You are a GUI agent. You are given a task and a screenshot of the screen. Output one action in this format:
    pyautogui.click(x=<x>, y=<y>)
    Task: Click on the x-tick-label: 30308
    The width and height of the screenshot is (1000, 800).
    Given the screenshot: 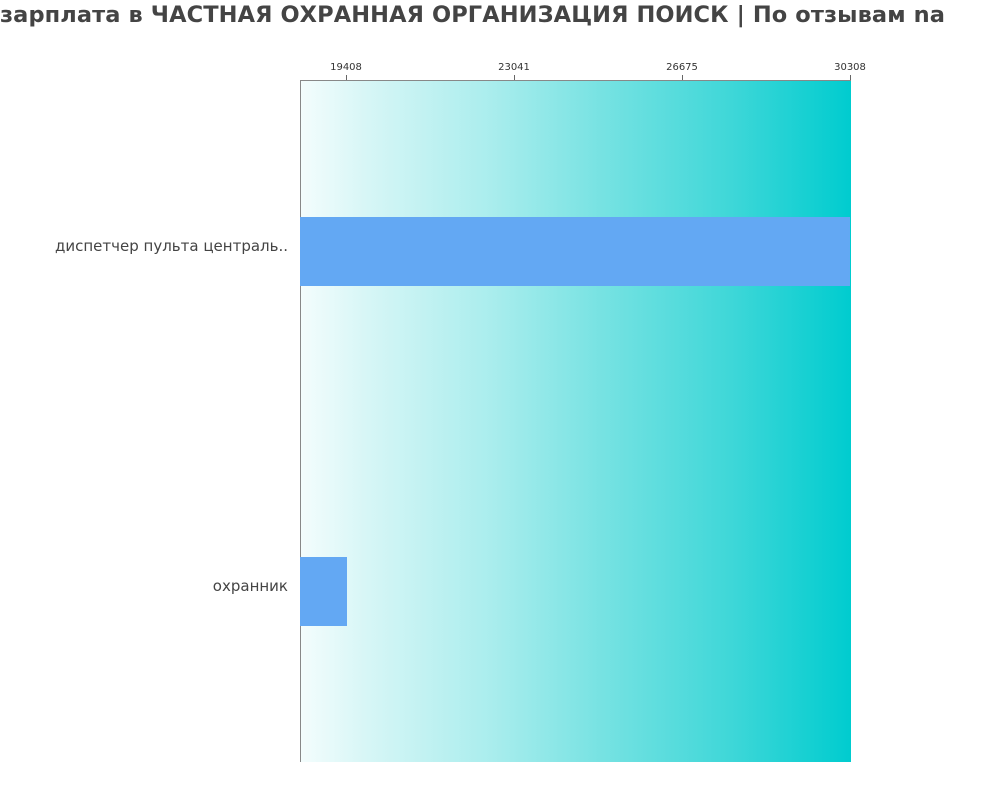 What is the action you would take?
    pyautogui.click(x=850, y=67)
    